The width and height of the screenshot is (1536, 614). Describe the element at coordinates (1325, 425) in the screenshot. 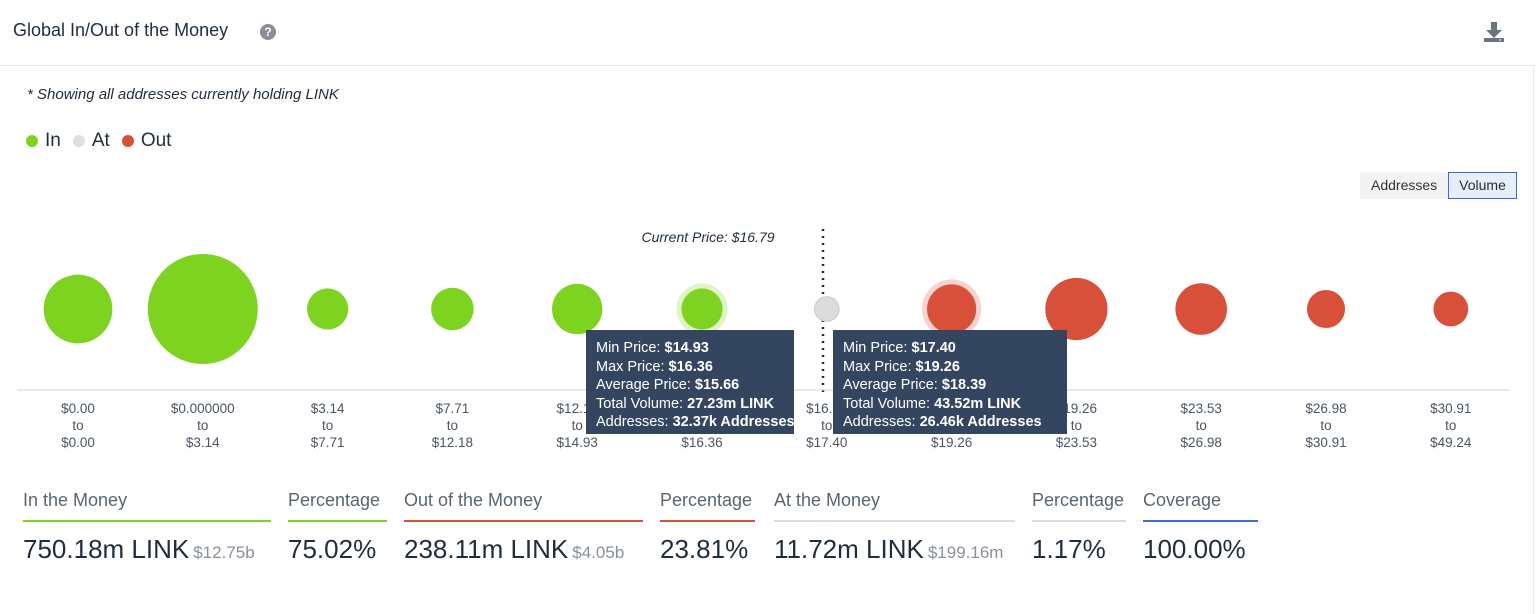

I see `x-tick-label-10-1: to` at that location.